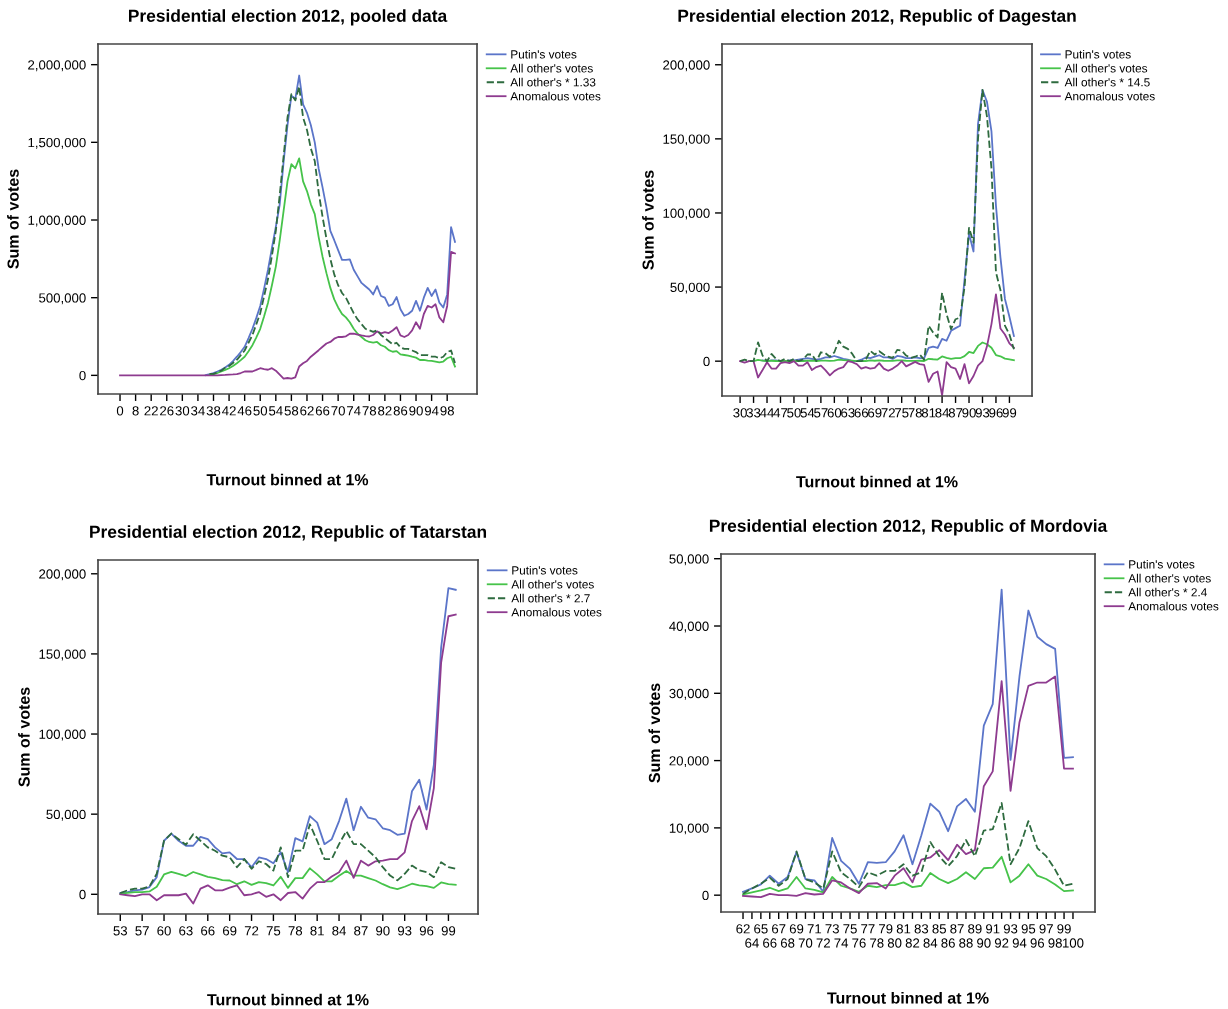 The height and width of the screenshot is (1009, 1228). What do you see at coordinates (877, 17) in the screenshot?
I see `chart-title: Presidential election 2012, Republic of Dagestan` at bounding box center [877, 17].